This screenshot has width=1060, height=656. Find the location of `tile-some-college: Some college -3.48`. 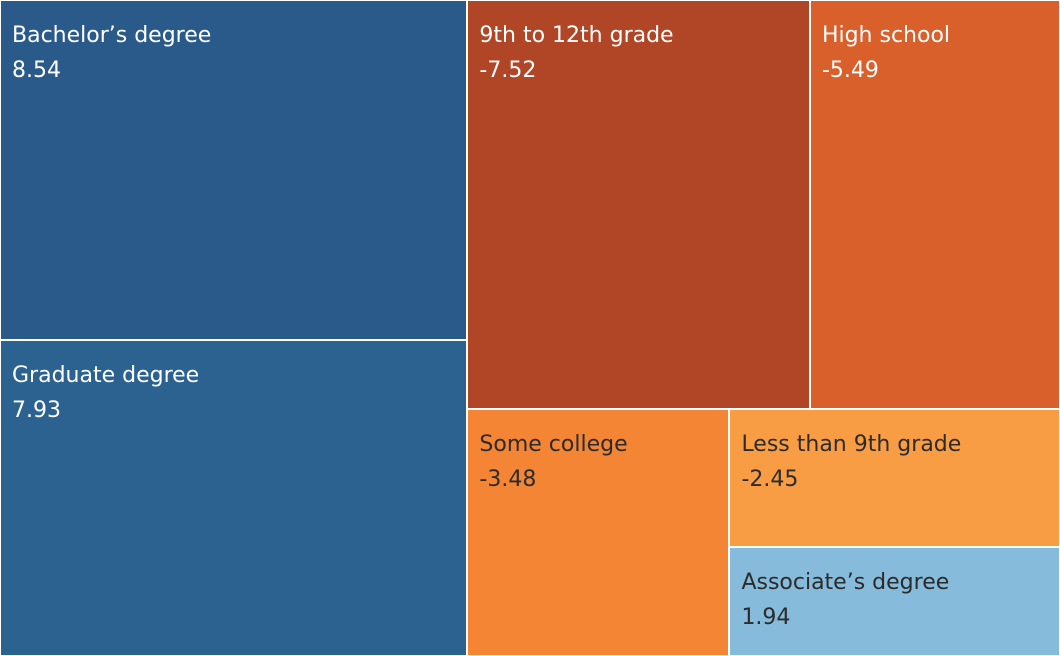

tile-some-college: Some college -3.48 is located at coordinates (598, 532).